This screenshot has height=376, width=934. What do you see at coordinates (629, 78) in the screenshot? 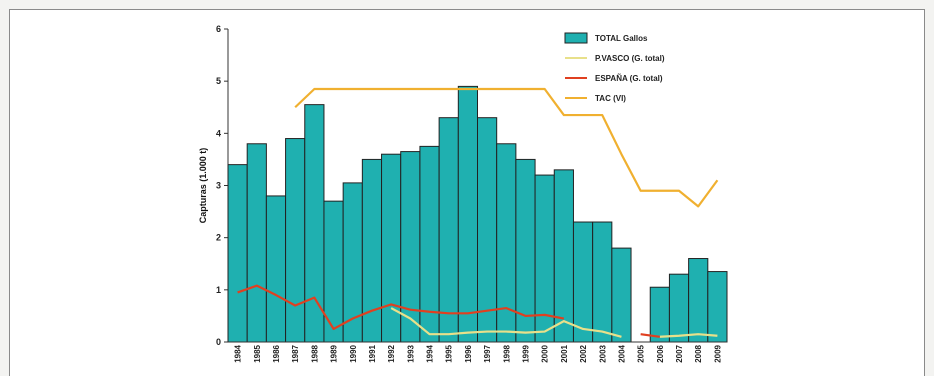
I see `legend-label: ESPAÑA (G. total)` at bounding box center [629, 78].